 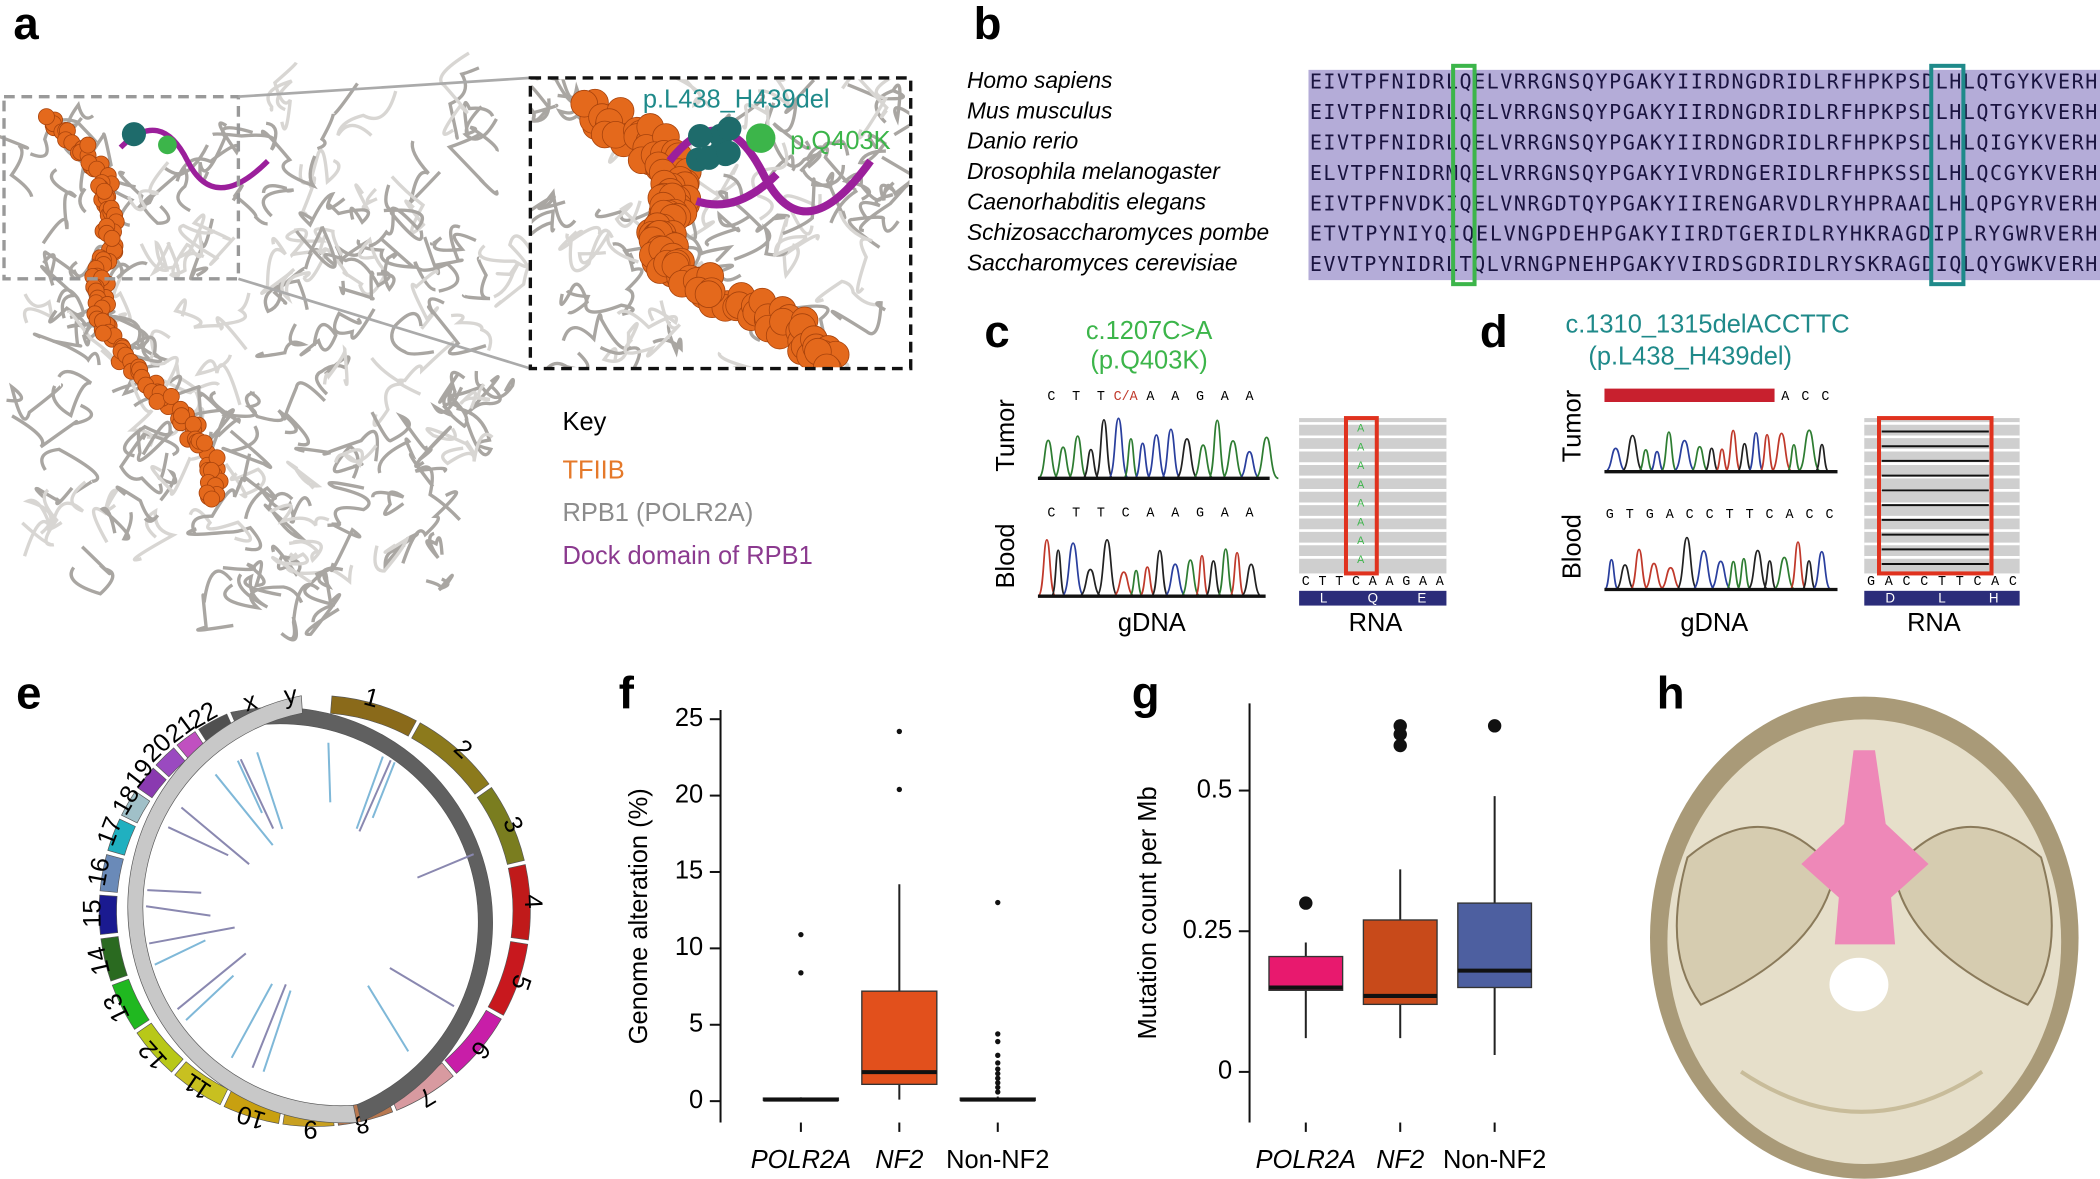 I want to click on mutation-title: c.1310_1315delACCTTC, so click(x=1707, y=324).